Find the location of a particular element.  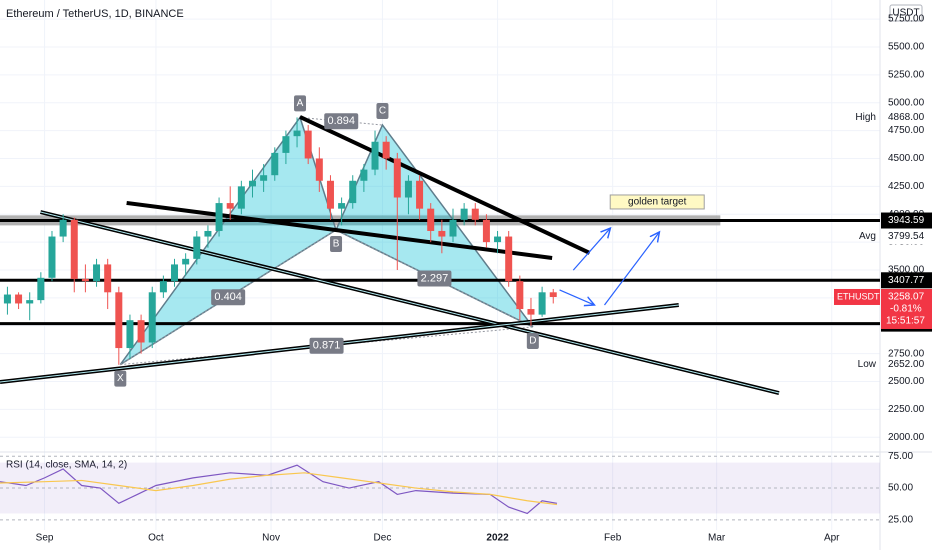

y-tick-label: 2250.00 is located at coordinates (906, 409).